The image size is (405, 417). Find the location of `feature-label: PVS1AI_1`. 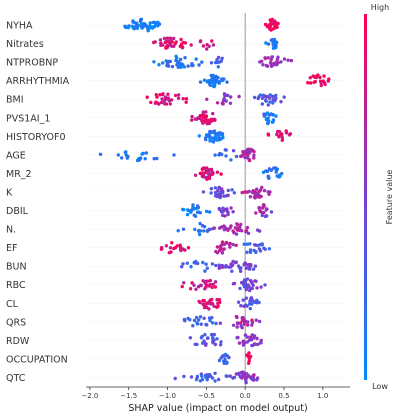

feature-label: PVS1AI_1 is located at coordinates (28, 118).